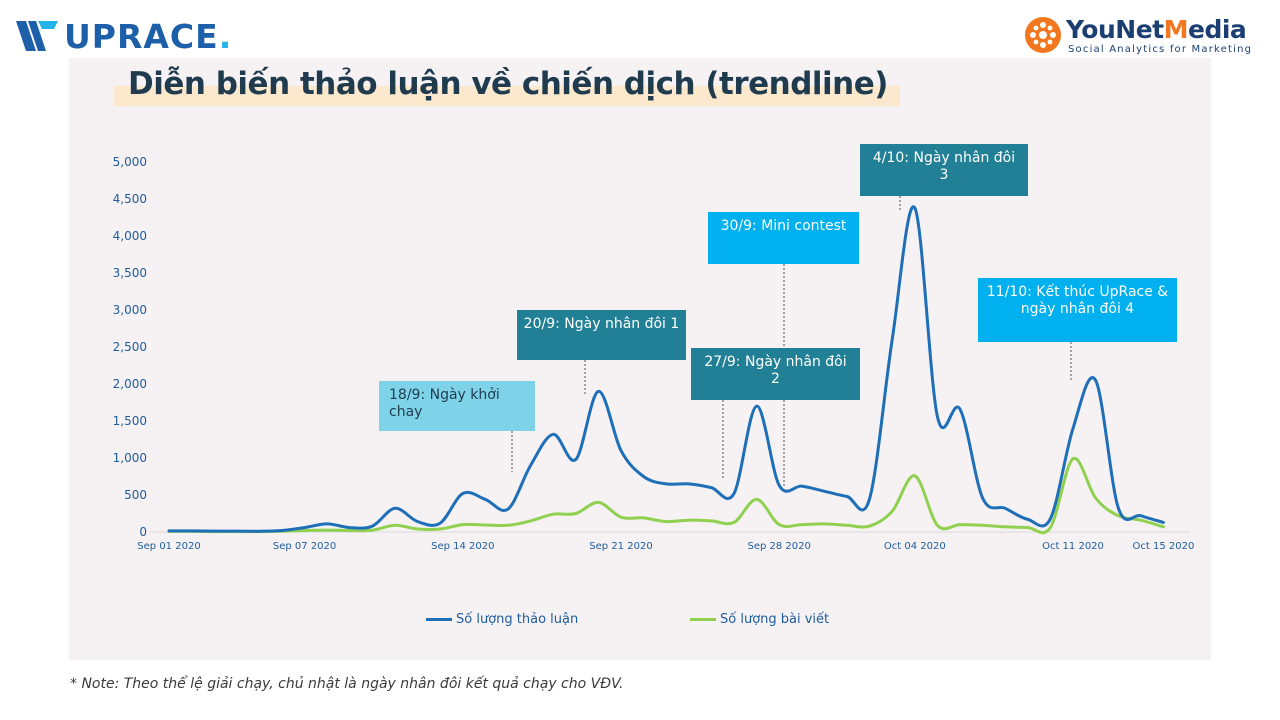 The image size is (1280, 720). Describe the element at coordinates (703, 619) in the screenshot. I see `legend-swatch-posts` at that location.